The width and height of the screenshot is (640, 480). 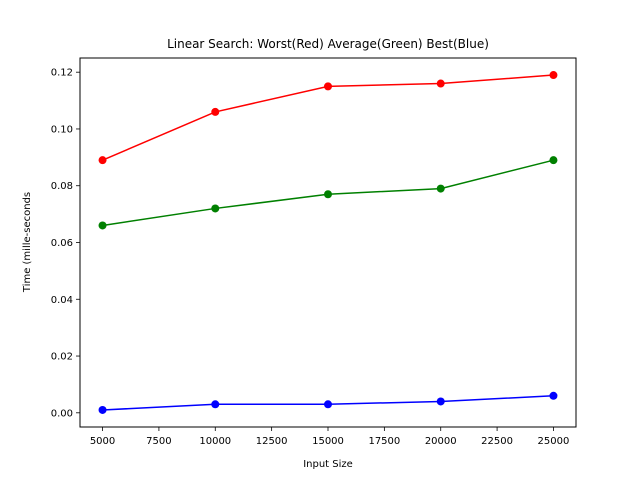 I want to click on x-tick-label: 25000, so click(x=554, y=441).